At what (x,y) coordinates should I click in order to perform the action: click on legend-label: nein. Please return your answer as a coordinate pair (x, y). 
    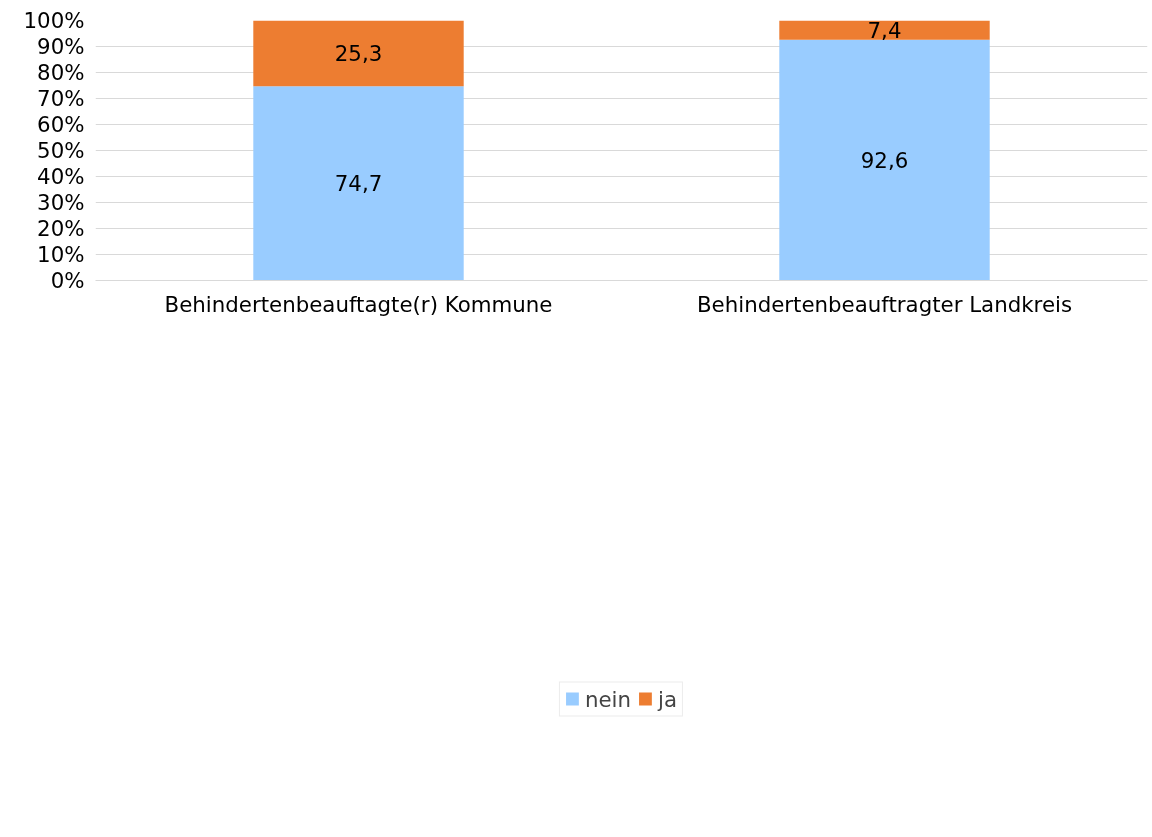
    Looking at the image, I should click on (608, 699).